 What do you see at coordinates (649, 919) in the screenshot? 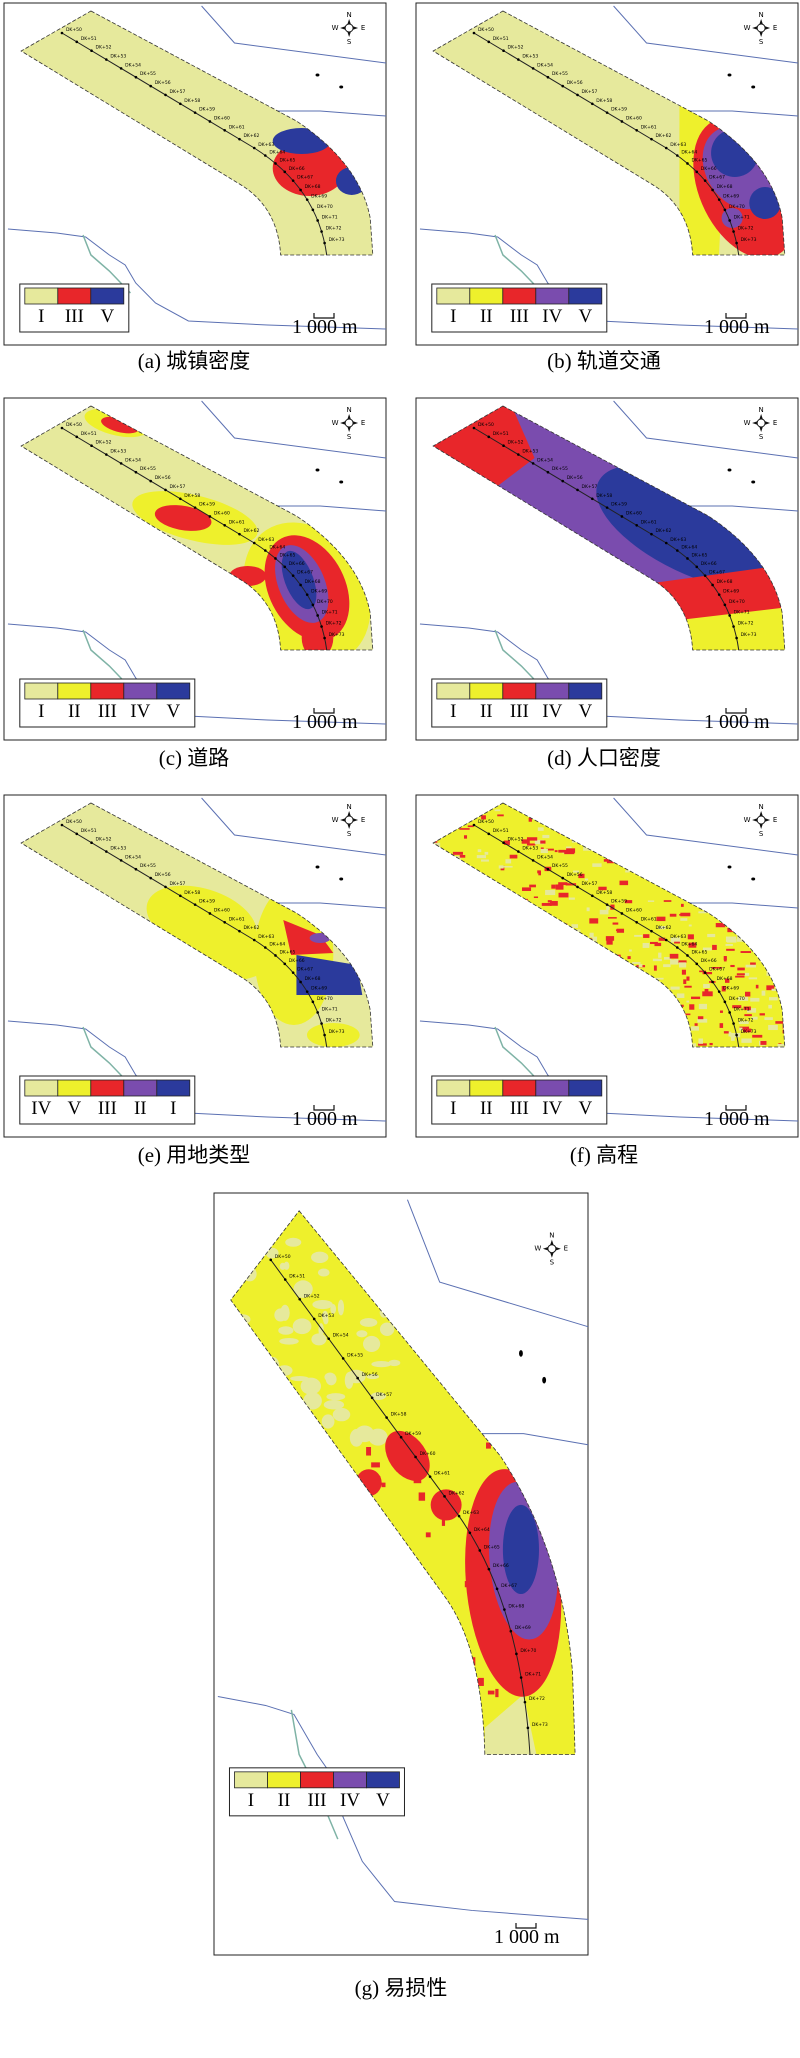
I see `station-label: DK+61` at bounding box center [649, 919].